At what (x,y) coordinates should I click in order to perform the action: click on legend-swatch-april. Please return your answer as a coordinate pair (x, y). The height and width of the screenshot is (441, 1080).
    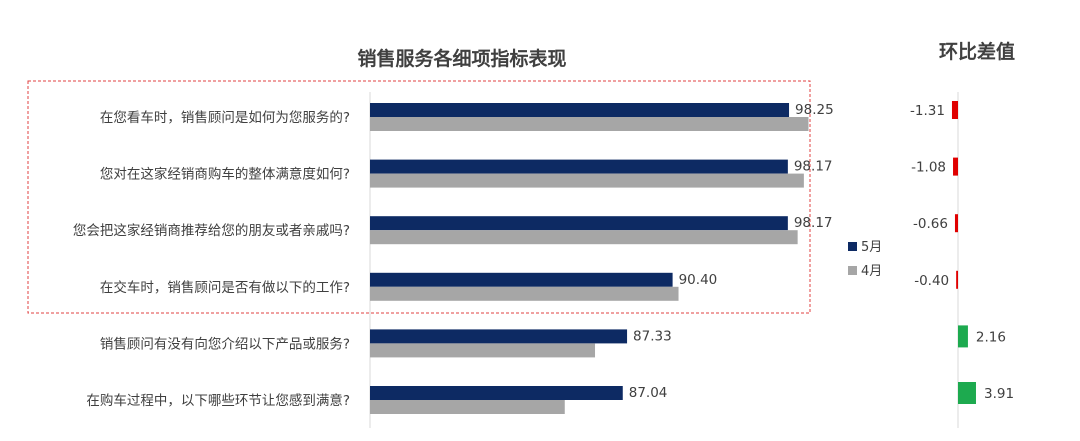
    Looking at the image, I should click on (852, 270).